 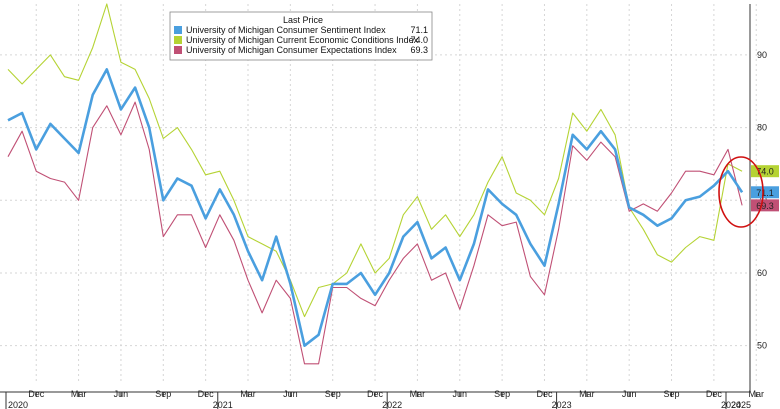 I want to click on x-year-label: 2025, so click(x=741, y=404).